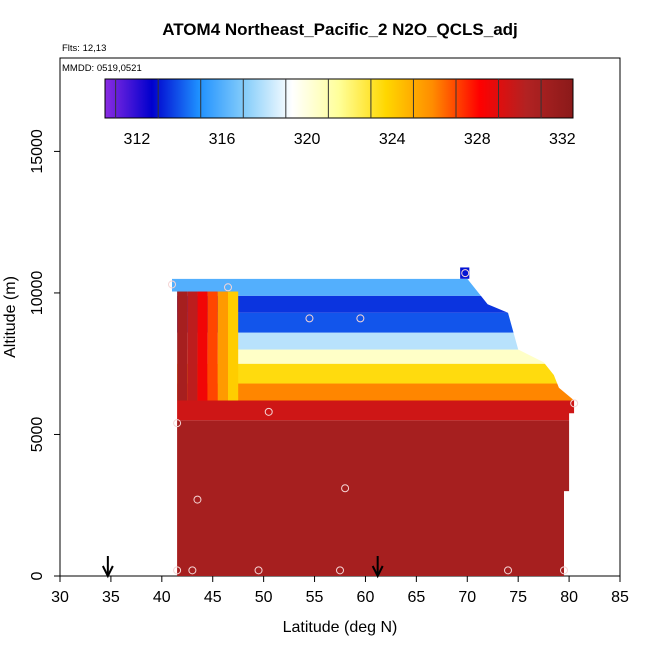 The width and height of the screenshot is (650, 650). What do you see at coordinates (162, 597) in the screenshot?
I see `x-tick-label: 40` at bounding box center [162, 597].